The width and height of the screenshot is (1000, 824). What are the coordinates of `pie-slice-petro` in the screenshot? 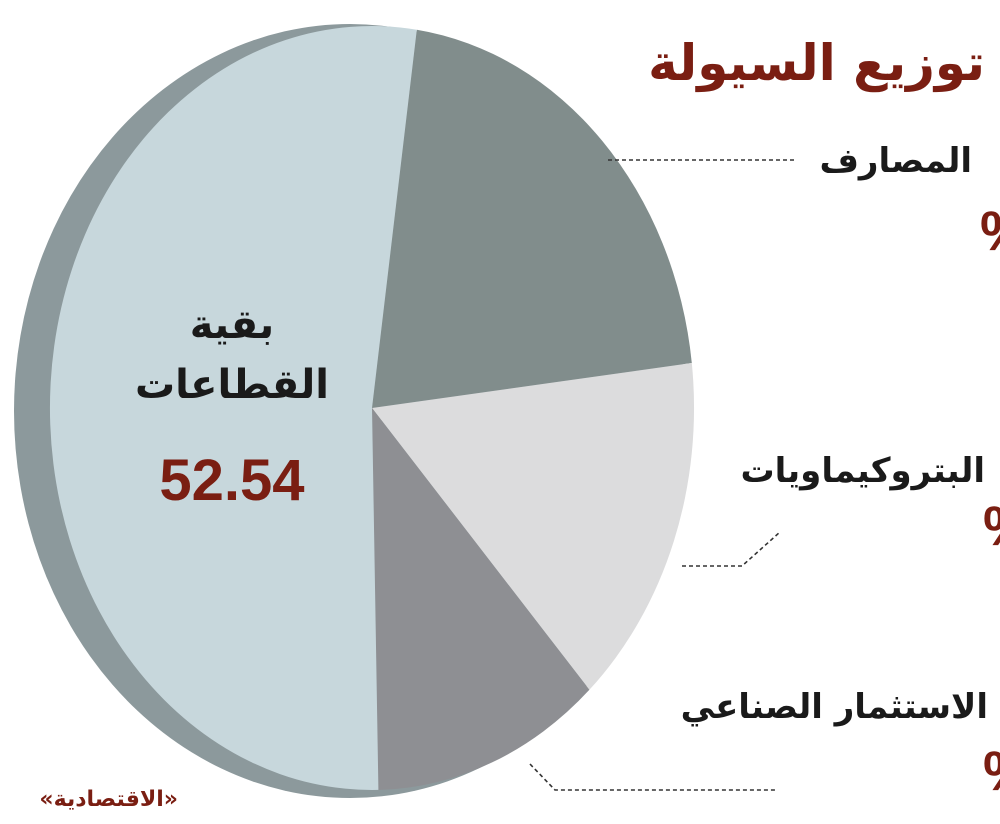 It's located at (533, 526).